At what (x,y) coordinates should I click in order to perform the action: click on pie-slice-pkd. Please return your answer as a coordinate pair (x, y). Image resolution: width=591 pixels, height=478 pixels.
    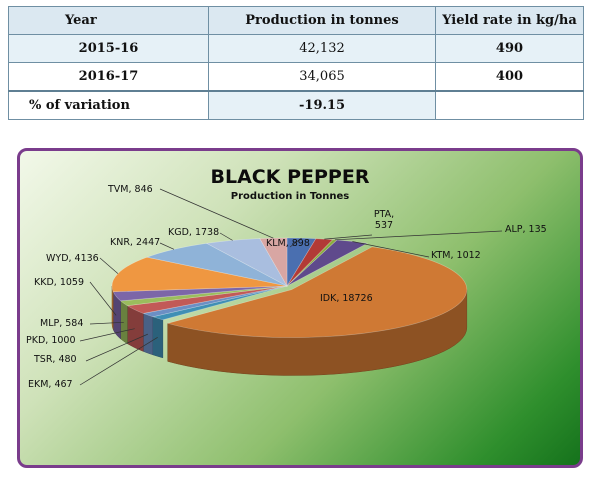
    Looking at the image, I should click on (207, 299).